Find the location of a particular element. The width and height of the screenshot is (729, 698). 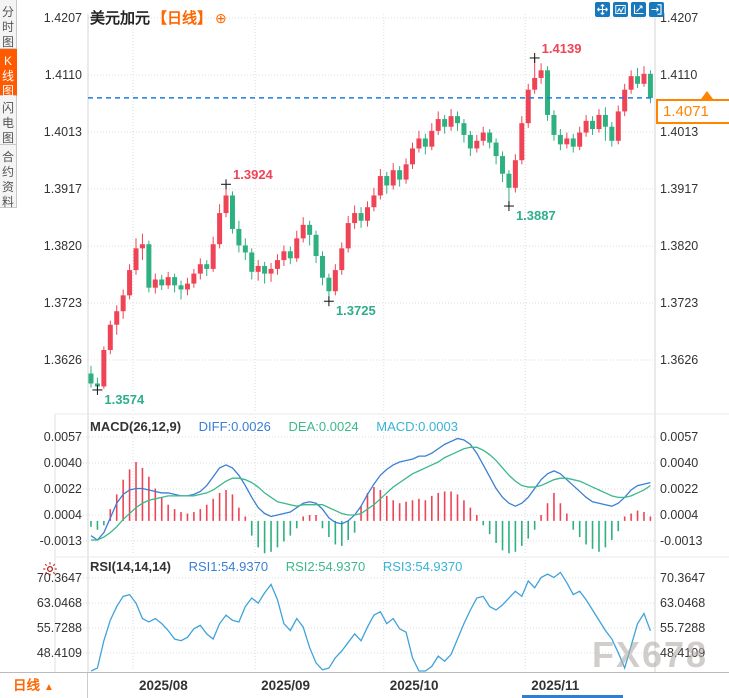

move-icon is located at coordinates (602, 9).